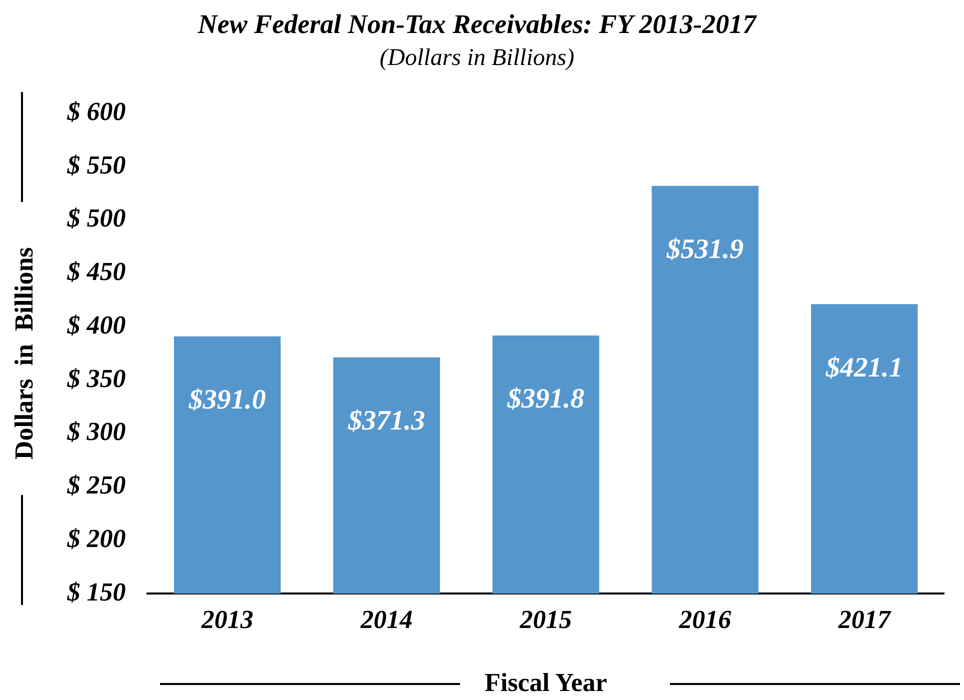 This screenshot has width=964, height=700. Describe the element at coordinates (23, 353) in the screenshot. I see `y-axis-title: Dollars in Billions` at that location.